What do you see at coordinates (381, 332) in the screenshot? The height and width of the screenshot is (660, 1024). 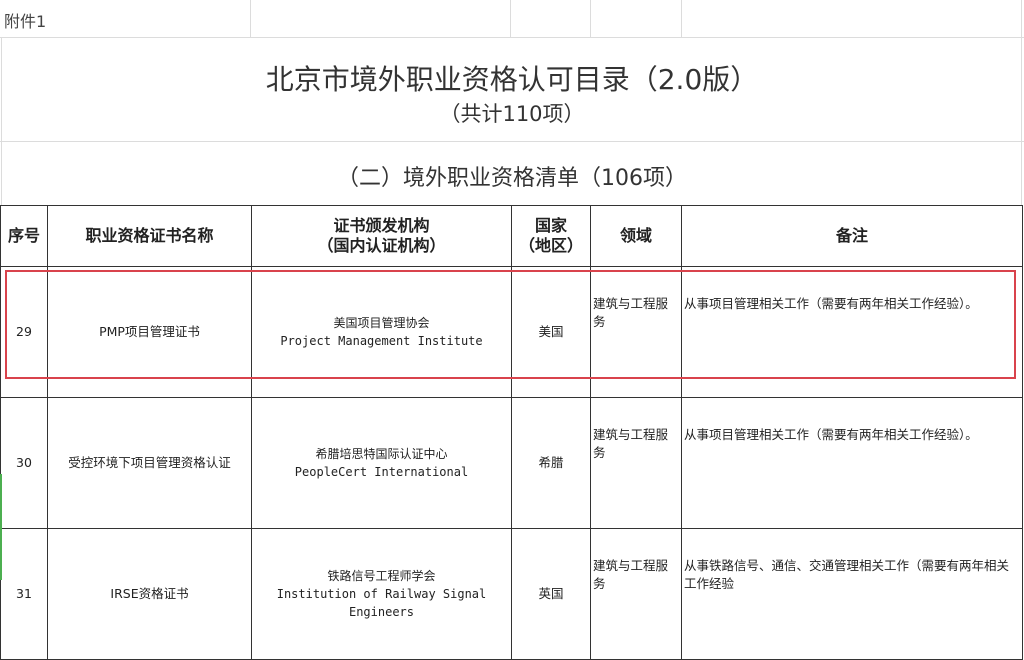 I see `cell-issuer: 美国项目管理协会 Project Management Institute` at bounding box center [381, 332].